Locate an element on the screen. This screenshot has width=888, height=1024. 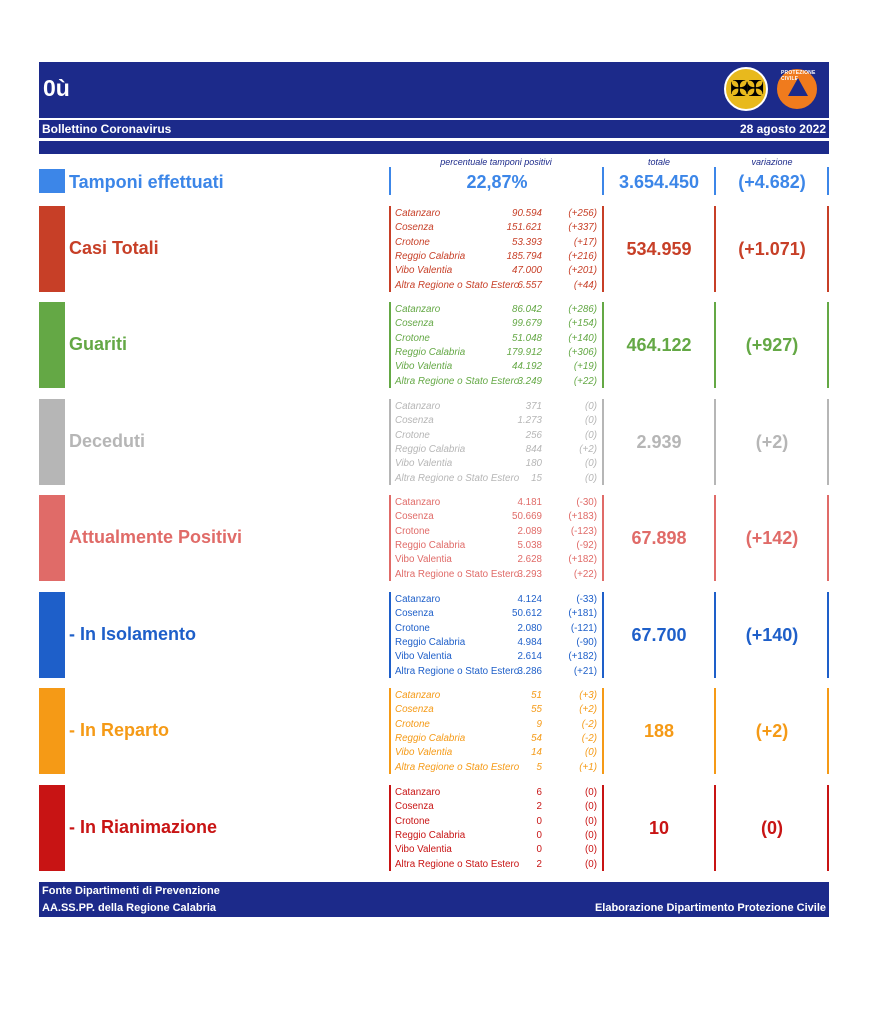
region-value: 3.293 is located at coordinates (529, 574).